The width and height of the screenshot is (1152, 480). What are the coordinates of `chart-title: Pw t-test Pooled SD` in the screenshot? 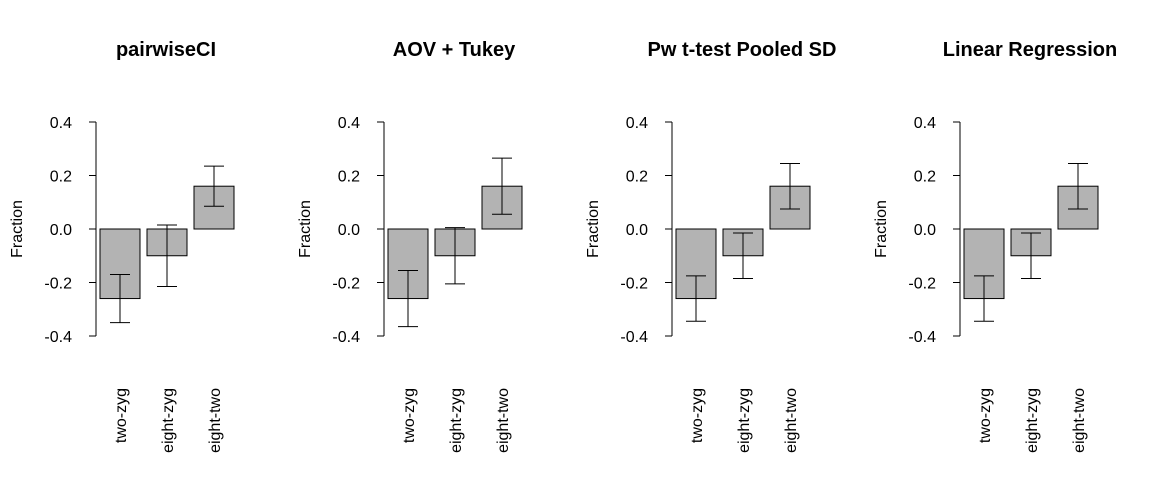 It's located at (742, 50).